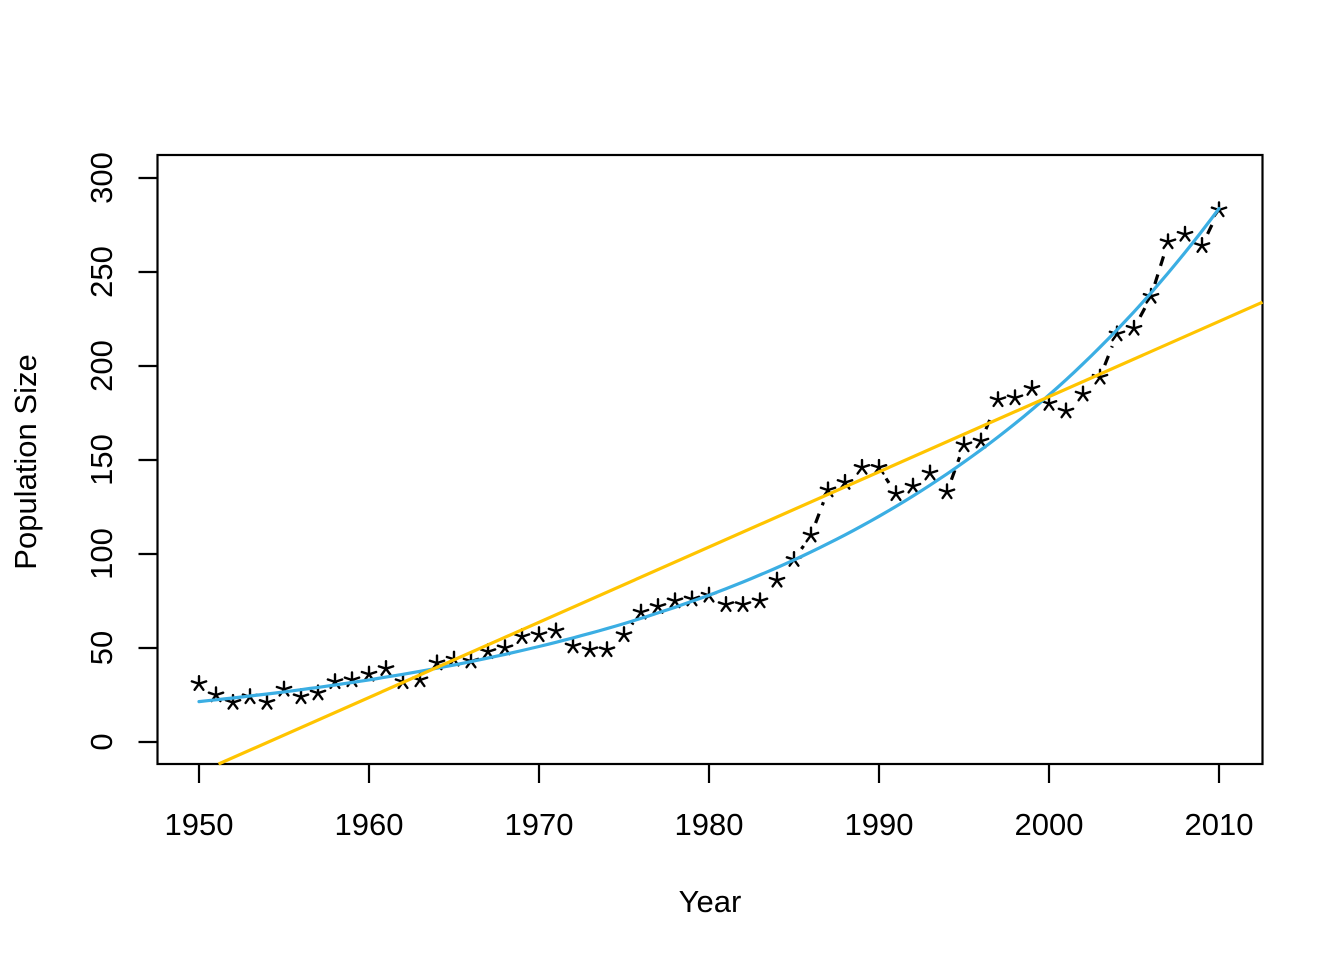  Describe the element at coordinates (101, 366) in the screenshot. I see `y-tick-label: 200` at that location.